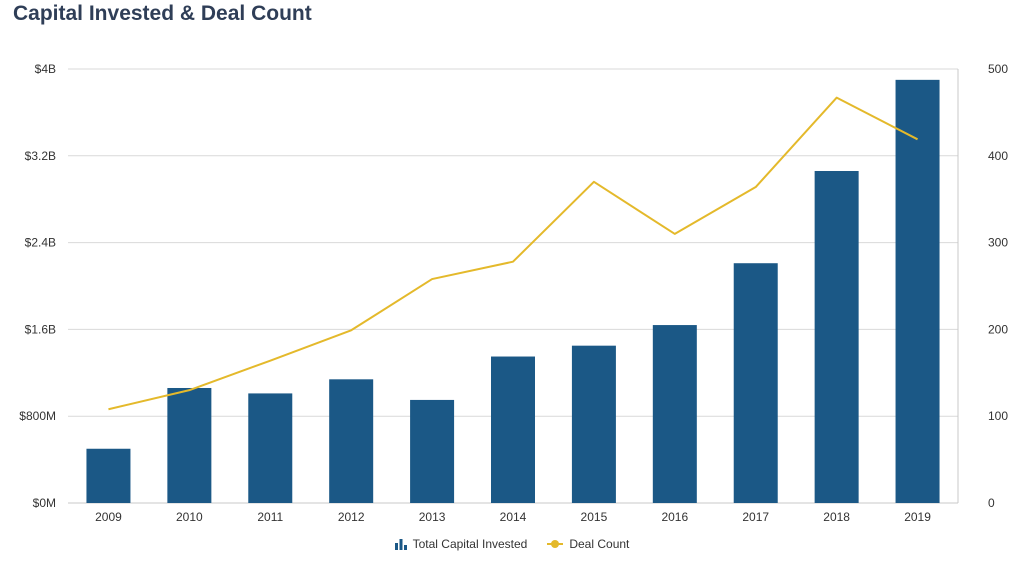 The height and width of the screenshot is (565, 1024). What do you see at coordinates (674, 517) in the screenshot?
I see `x-tick-label: 2016` at bounding box center [674, 517].